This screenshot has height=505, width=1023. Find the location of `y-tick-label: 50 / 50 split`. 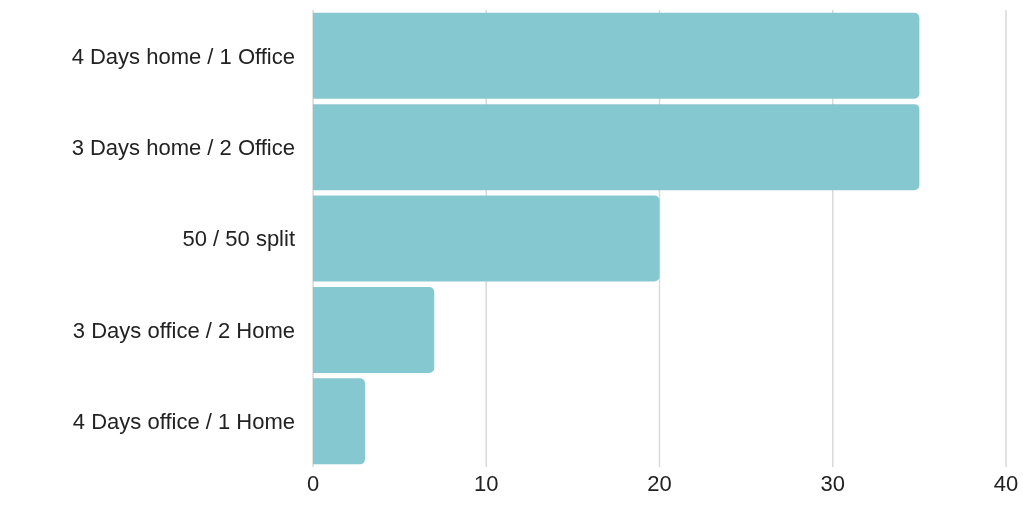

y-tick-label: 50 / 50 split is located at coordinates (238, 239).